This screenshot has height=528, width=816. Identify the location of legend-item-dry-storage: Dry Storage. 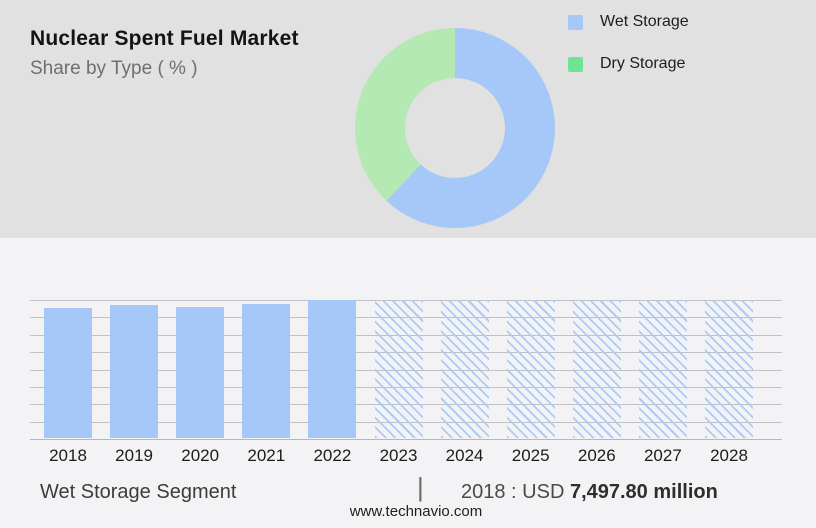
(628, 64).